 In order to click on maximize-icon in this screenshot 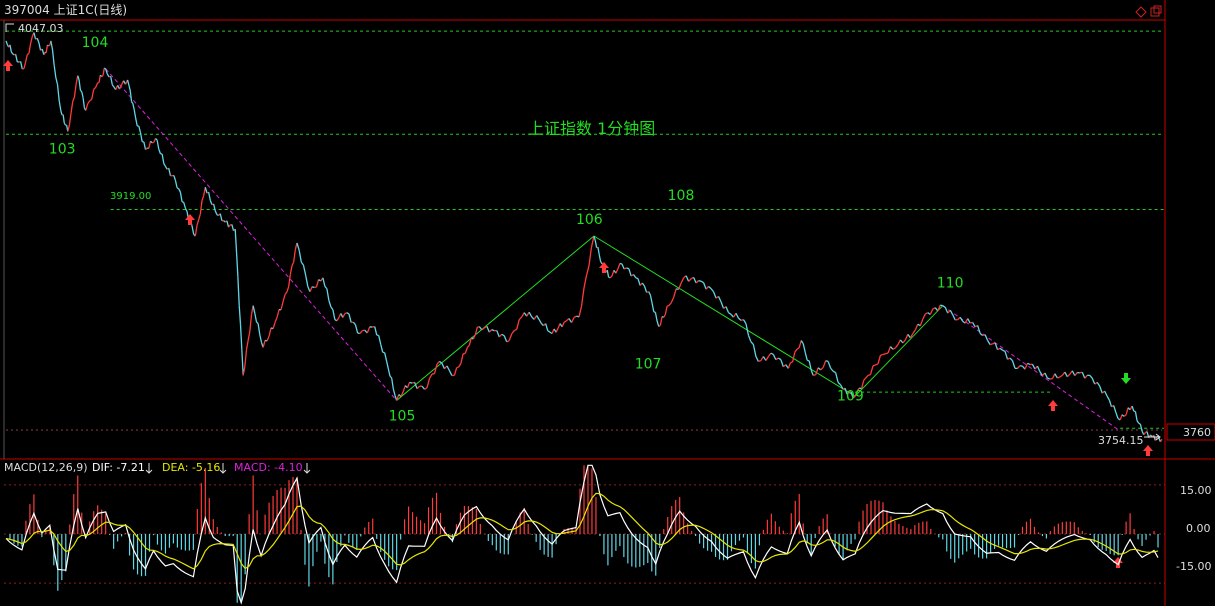, I will do `click(1156, 11)`.